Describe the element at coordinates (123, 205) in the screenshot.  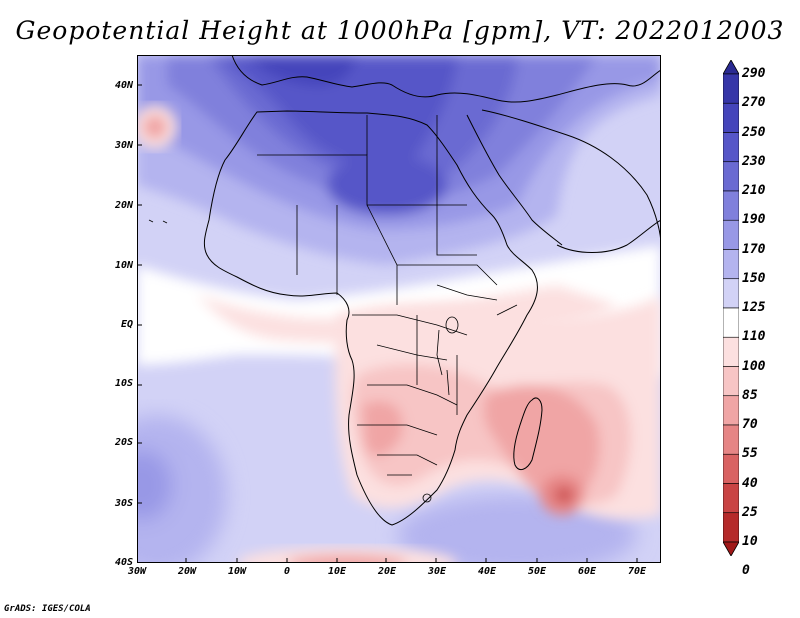
I see `lat-label: 20N` at that location.